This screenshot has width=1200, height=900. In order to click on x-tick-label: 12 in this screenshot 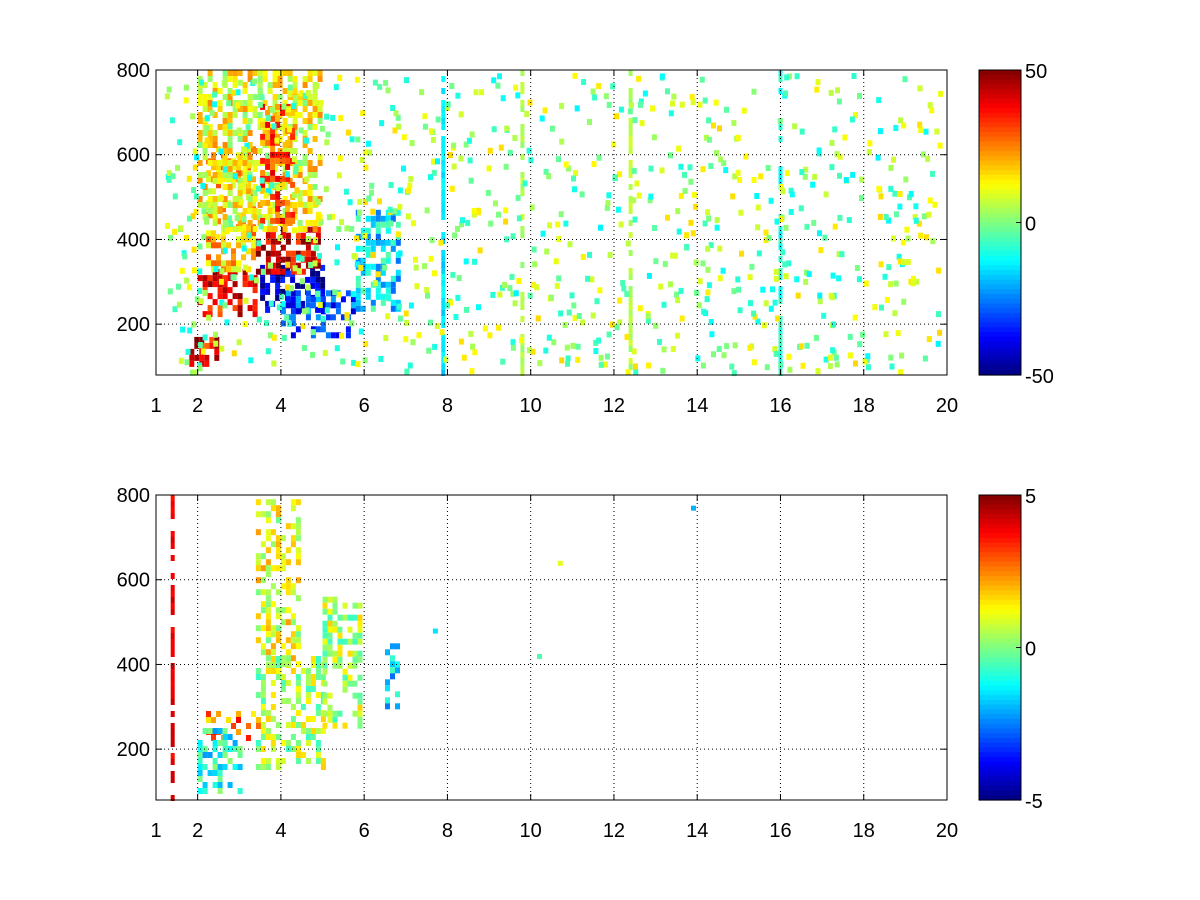, I will do `click(614, 406)`.